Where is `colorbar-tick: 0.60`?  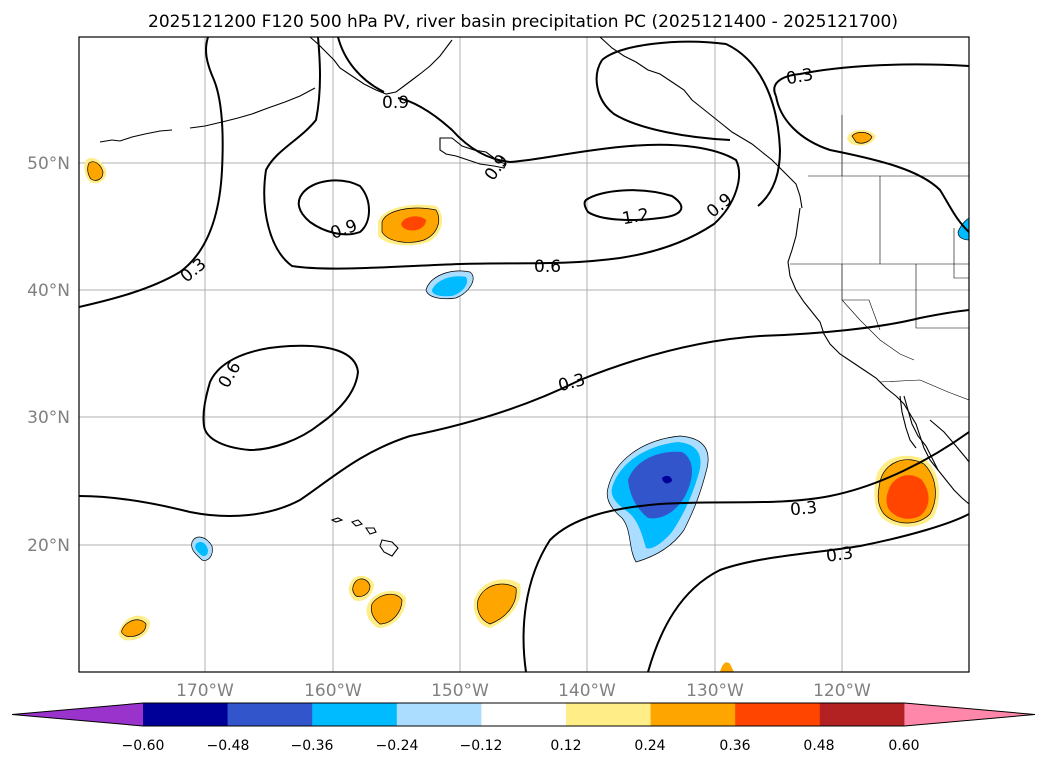 colorbar-tick: 0.60 is located at coordinates (903, 746).